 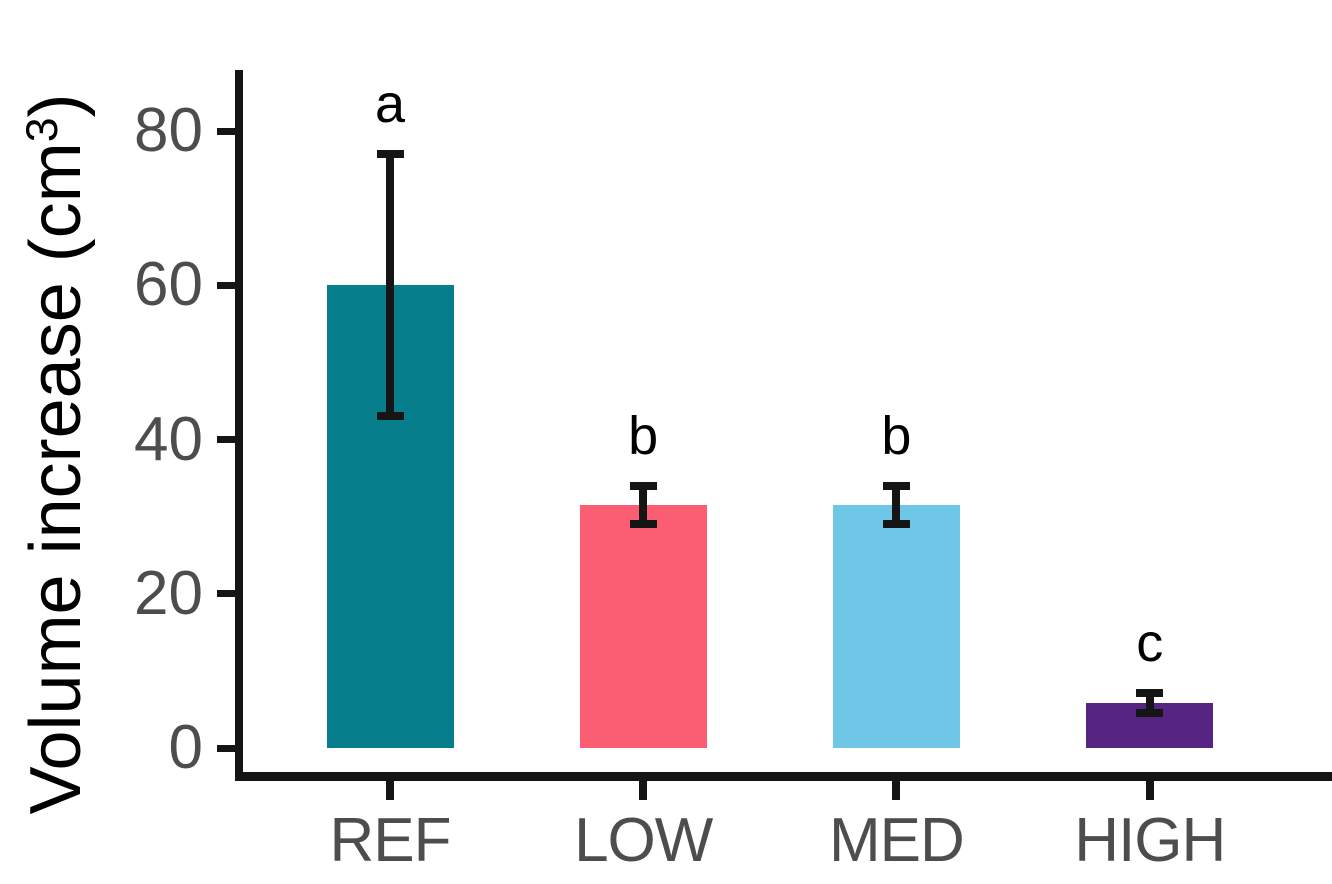 I want to click on sig-letter-ref: a, so click(x=390, y=104).